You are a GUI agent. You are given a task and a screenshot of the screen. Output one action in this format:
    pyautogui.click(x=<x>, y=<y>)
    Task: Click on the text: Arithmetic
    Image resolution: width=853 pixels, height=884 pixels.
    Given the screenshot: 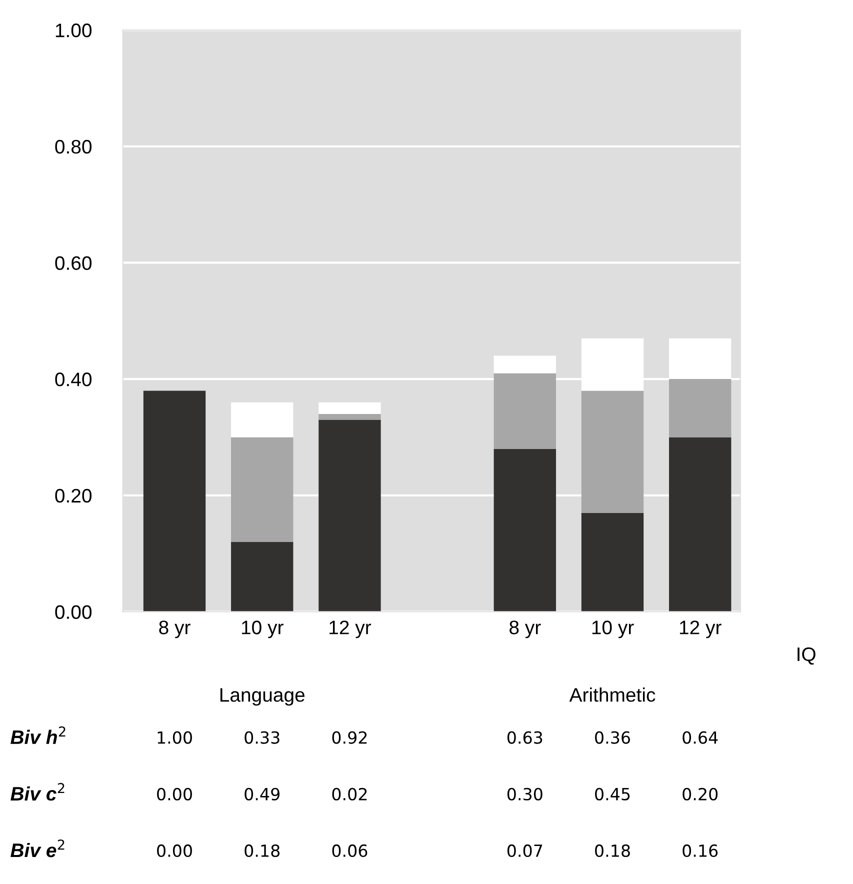 What is the action you would take?
    pyautogui.click(x=612, y=695)
    